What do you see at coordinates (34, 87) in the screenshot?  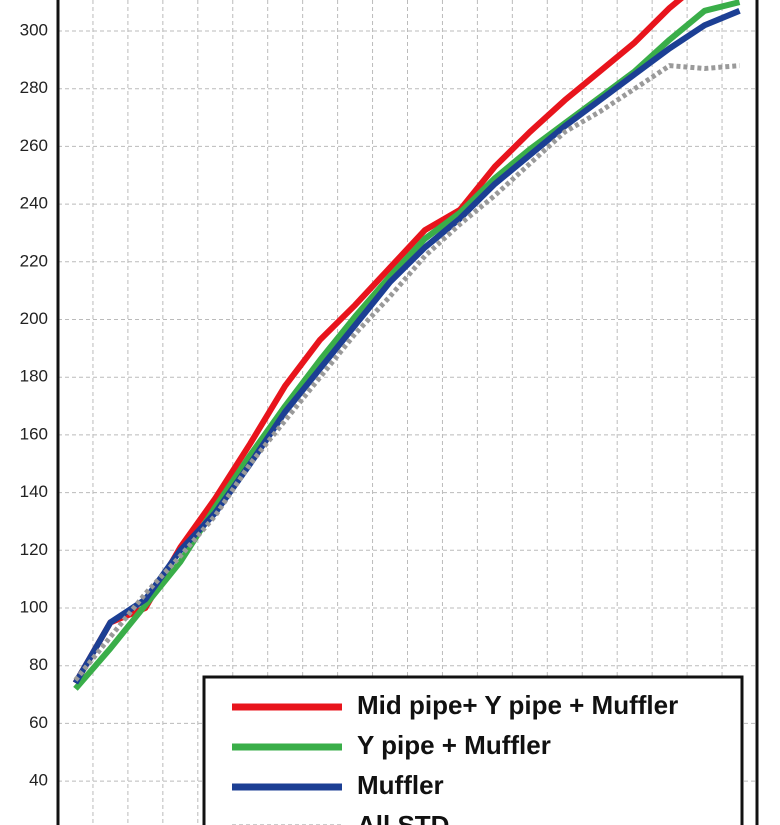 I see `y-tick-label: 280` at bounding box center [34, 87].